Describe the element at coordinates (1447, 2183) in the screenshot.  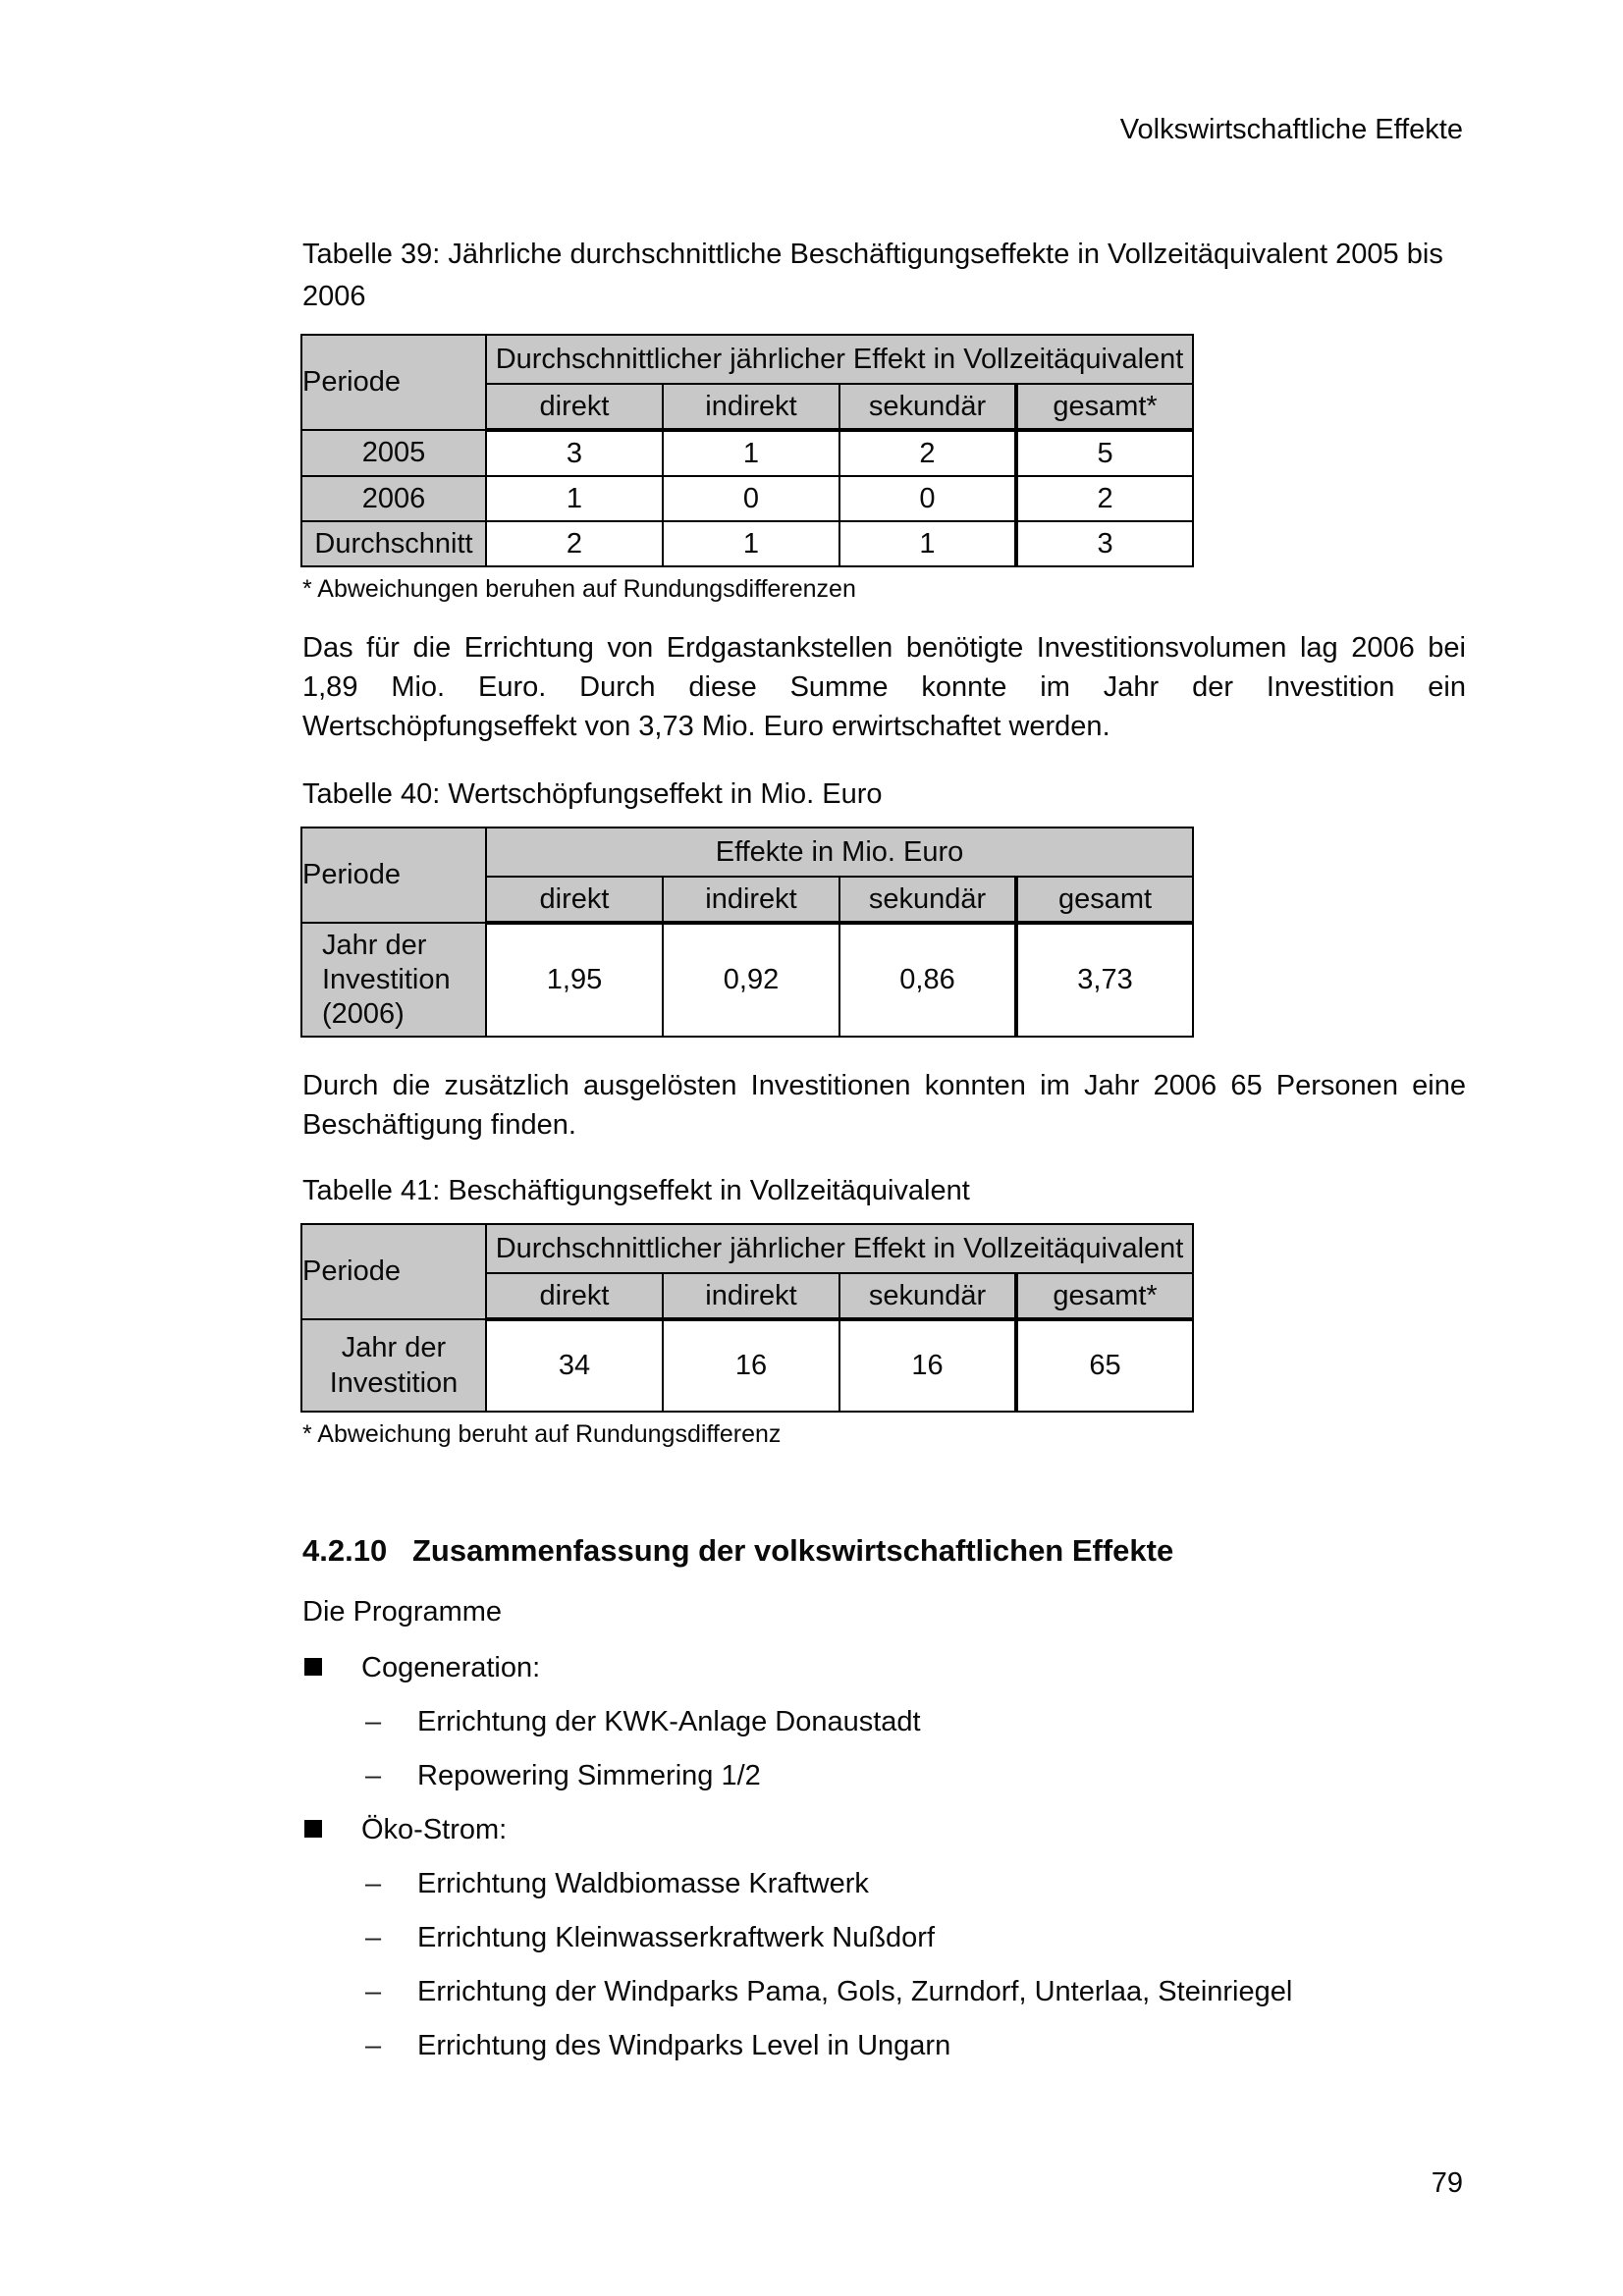
I see `page-number: 79` at that location.